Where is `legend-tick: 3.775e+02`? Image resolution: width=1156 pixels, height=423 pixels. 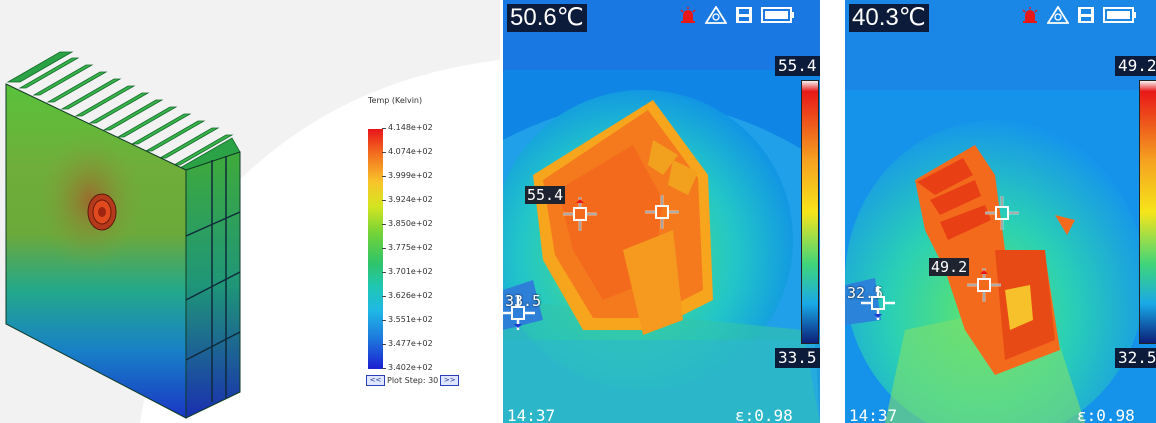
legend-tick: 3.775e+02 is located at coordinates (407, 247).